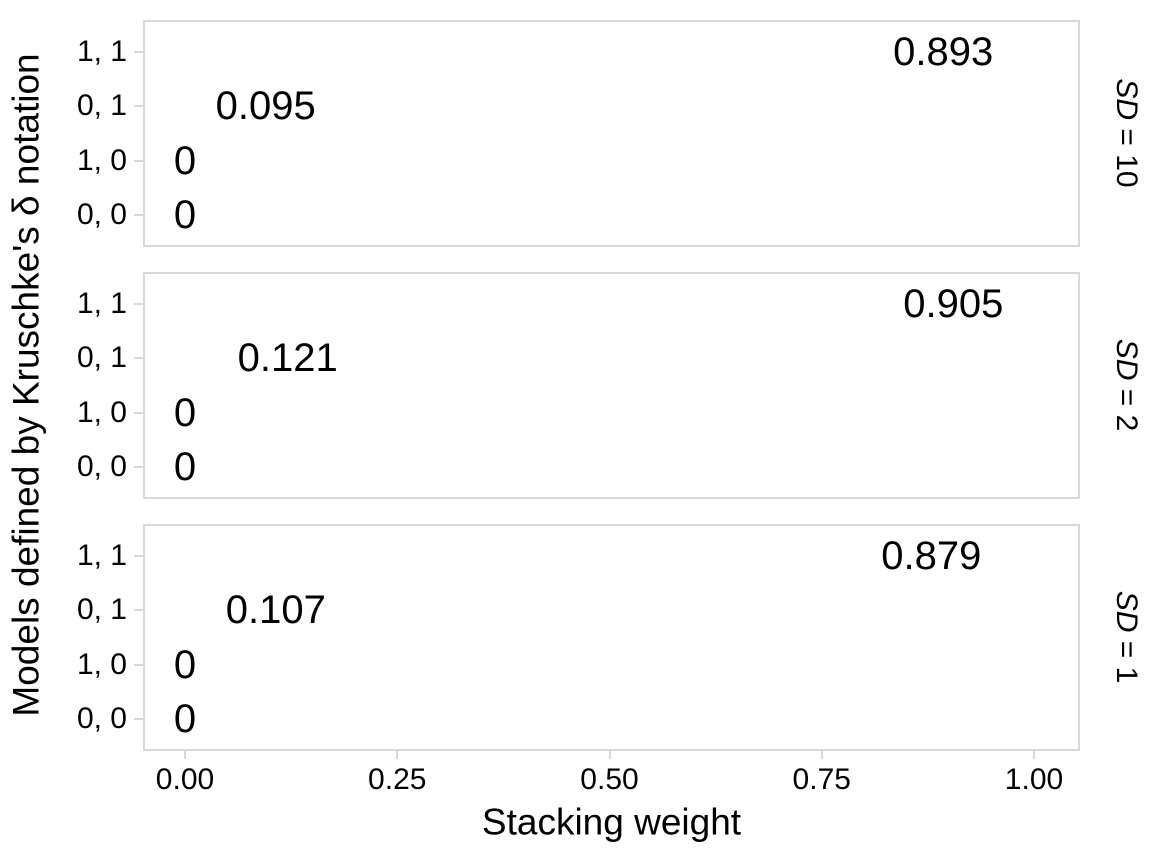  Describe the element at coordinates (185, 779) in the screenshot. I see `x-tick-label: 0.00` at that location.